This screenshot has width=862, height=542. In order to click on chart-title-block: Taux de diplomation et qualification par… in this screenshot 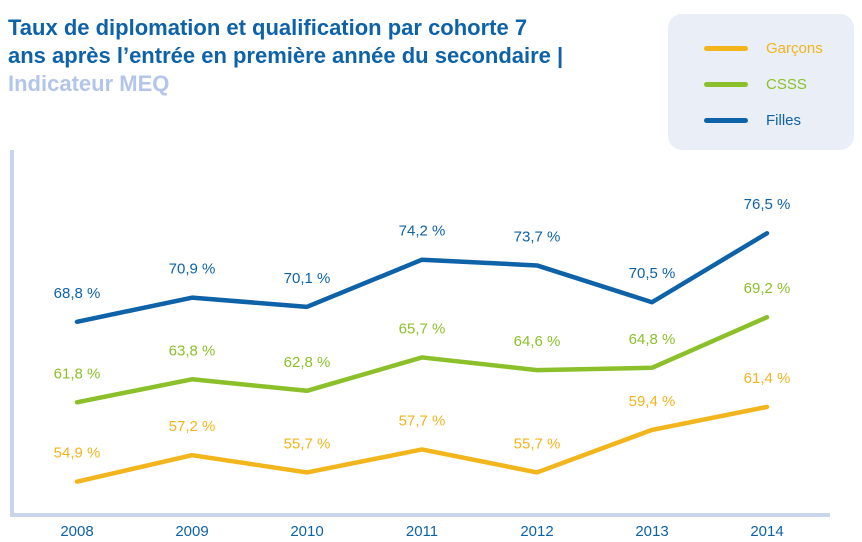, I will do `click(288, 56)`.